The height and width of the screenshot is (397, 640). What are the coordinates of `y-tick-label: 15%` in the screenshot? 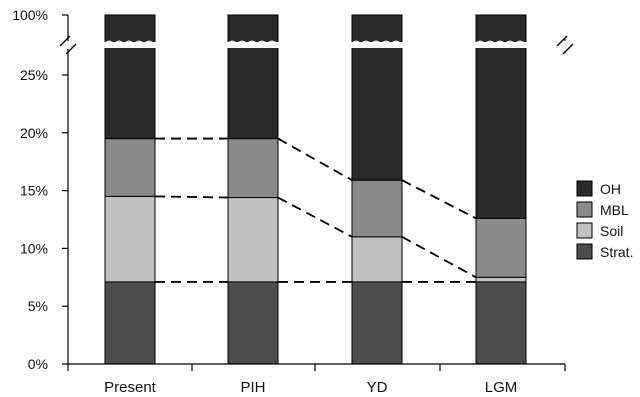 It's located at (34, 191).